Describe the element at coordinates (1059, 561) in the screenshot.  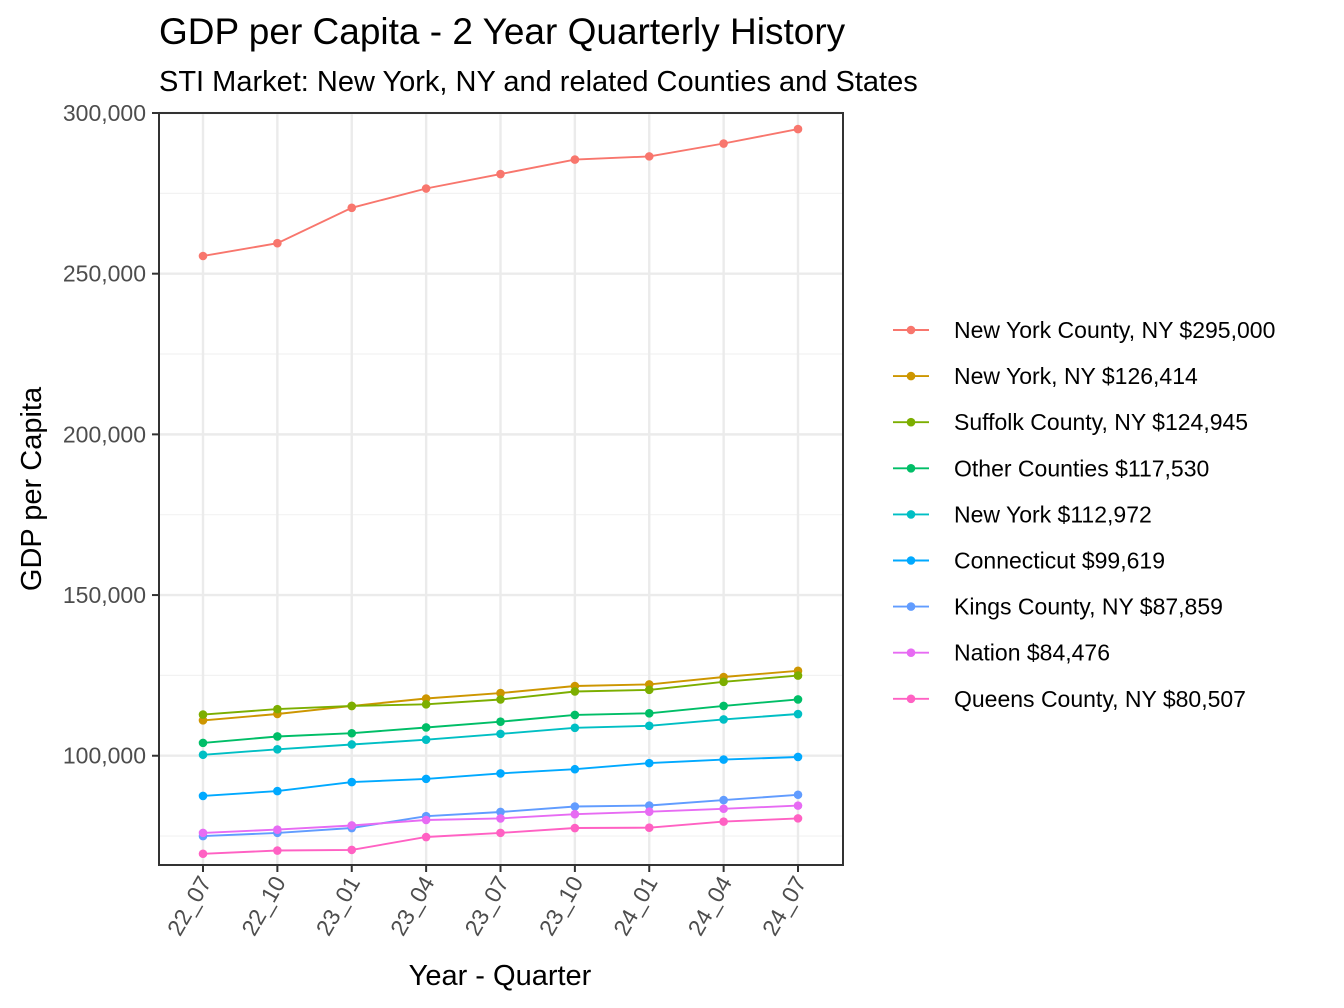
I see `legend-label: Connecticut $99,619` at that location.